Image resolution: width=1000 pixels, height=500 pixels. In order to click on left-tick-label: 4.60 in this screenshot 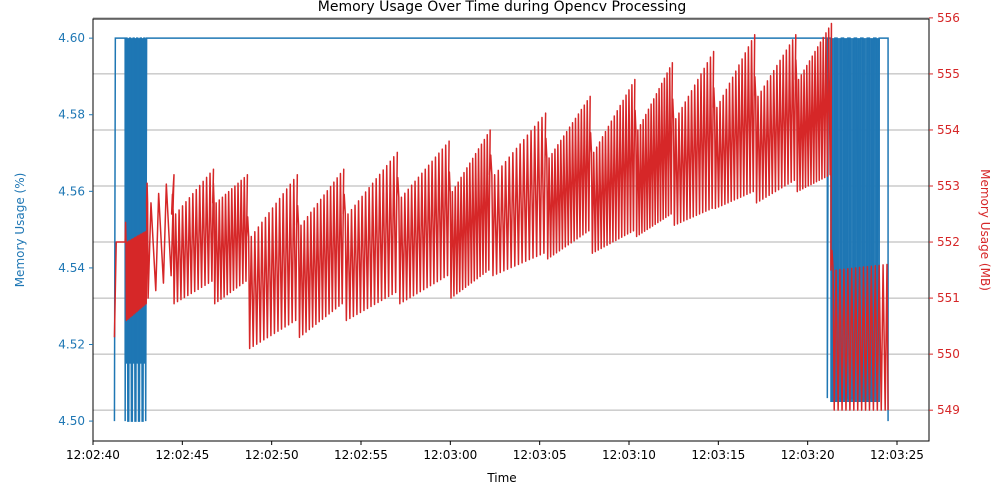, I will do `click(71, 38)`.